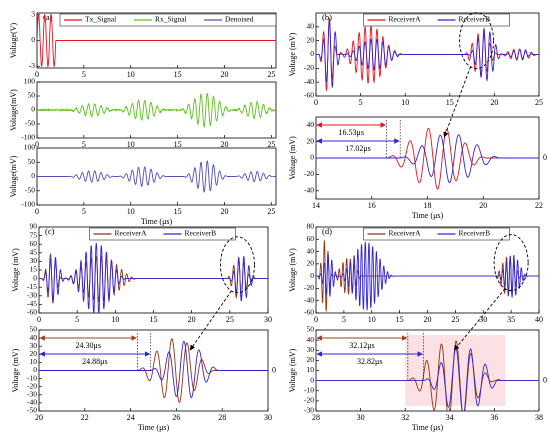 The height and width of the screenshot is (439, 550). What do you see at coordinates (171, 19) in the screenshot?
I see `legend-label-rx_signal: Rx_Signal` at bounding box center [171, 19].